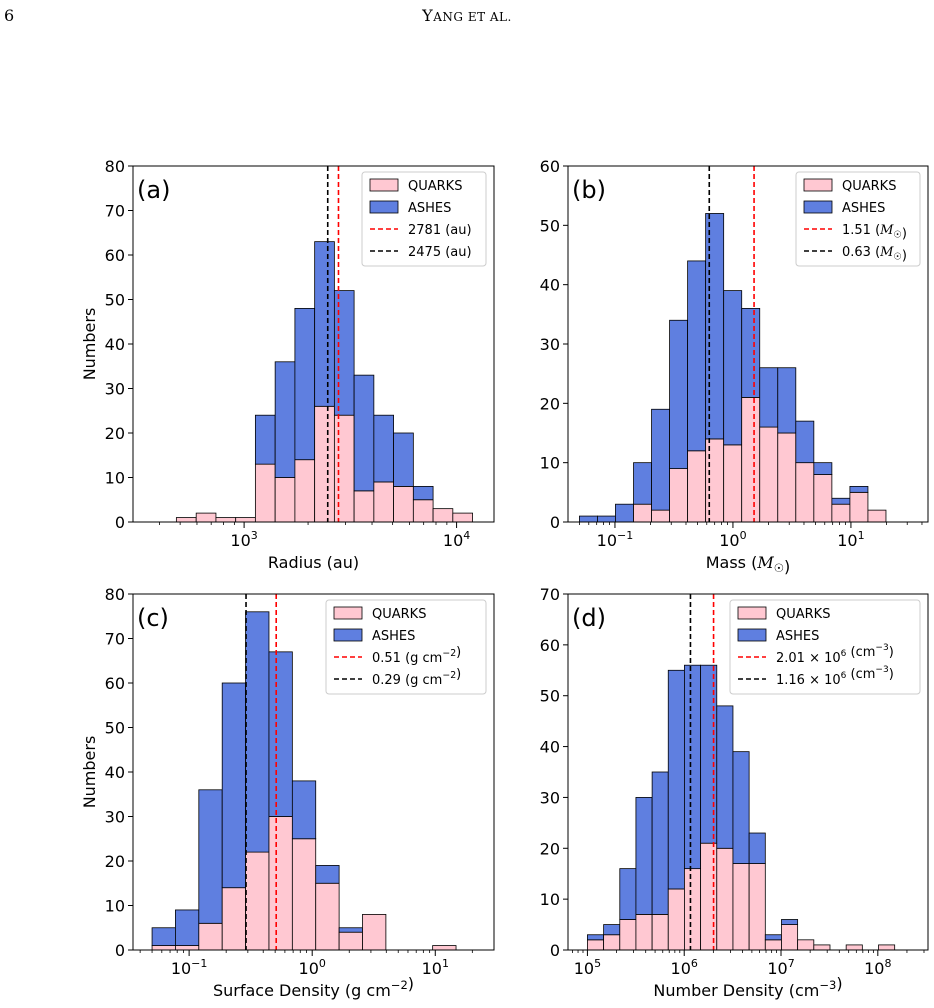 This screenshot has width=934, height=1008. I want to click on page-number: 6, so click(9, 15).